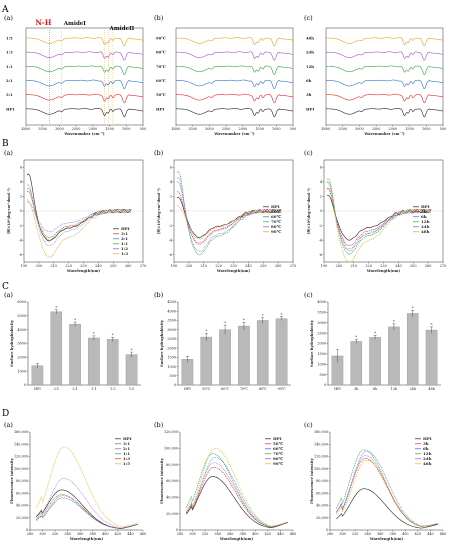 The image size is (455, 550). Describe the element at coordinates (74, 389) in the screenshot. I see `category-label: 2:1` at that location.